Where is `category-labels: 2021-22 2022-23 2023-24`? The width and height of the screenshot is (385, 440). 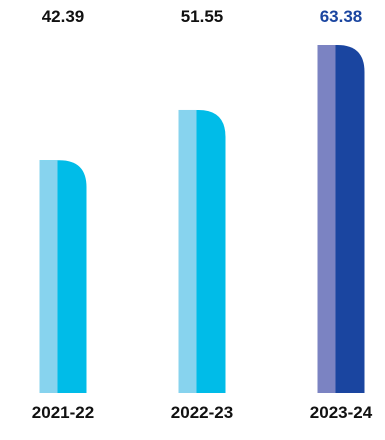
category-labels: 2021-22 2022-23 2023-24 is located at coordinates (202, 412).